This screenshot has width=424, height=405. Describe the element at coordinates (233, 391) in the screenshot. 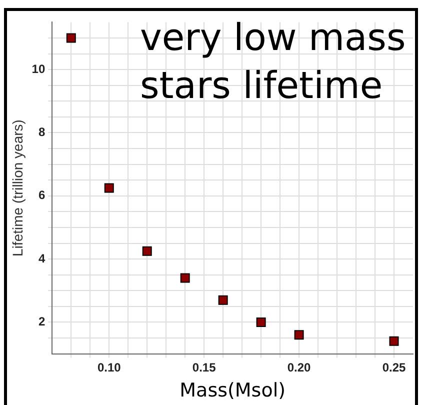

I see `x-axis-title: Mass(Msol)` at that location.